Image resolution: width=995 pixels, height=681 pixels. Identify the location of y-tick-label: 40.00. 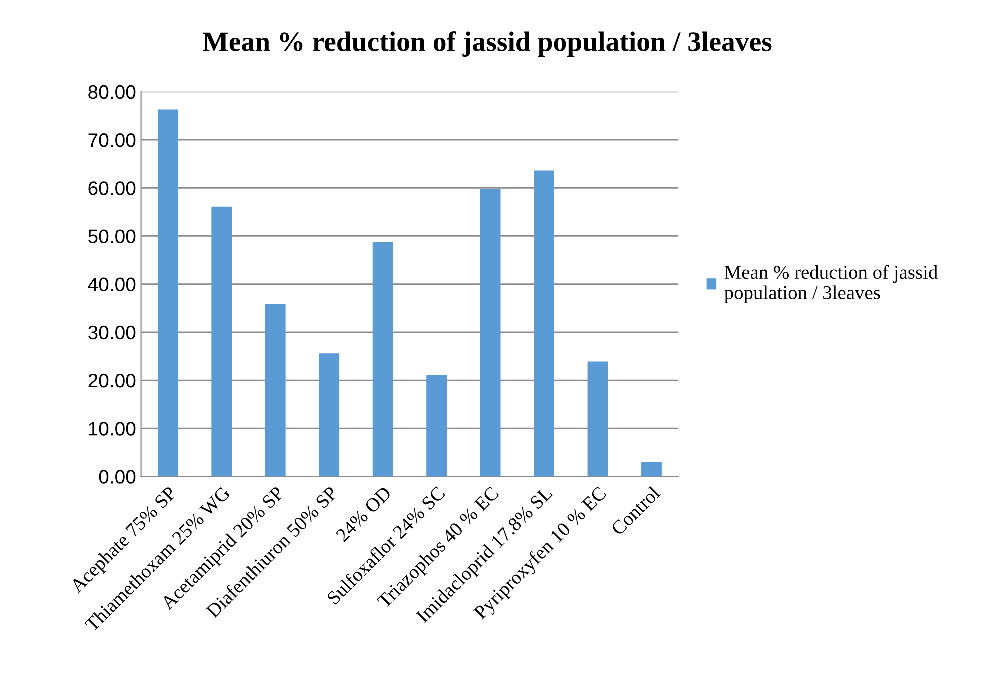
(112, 285).